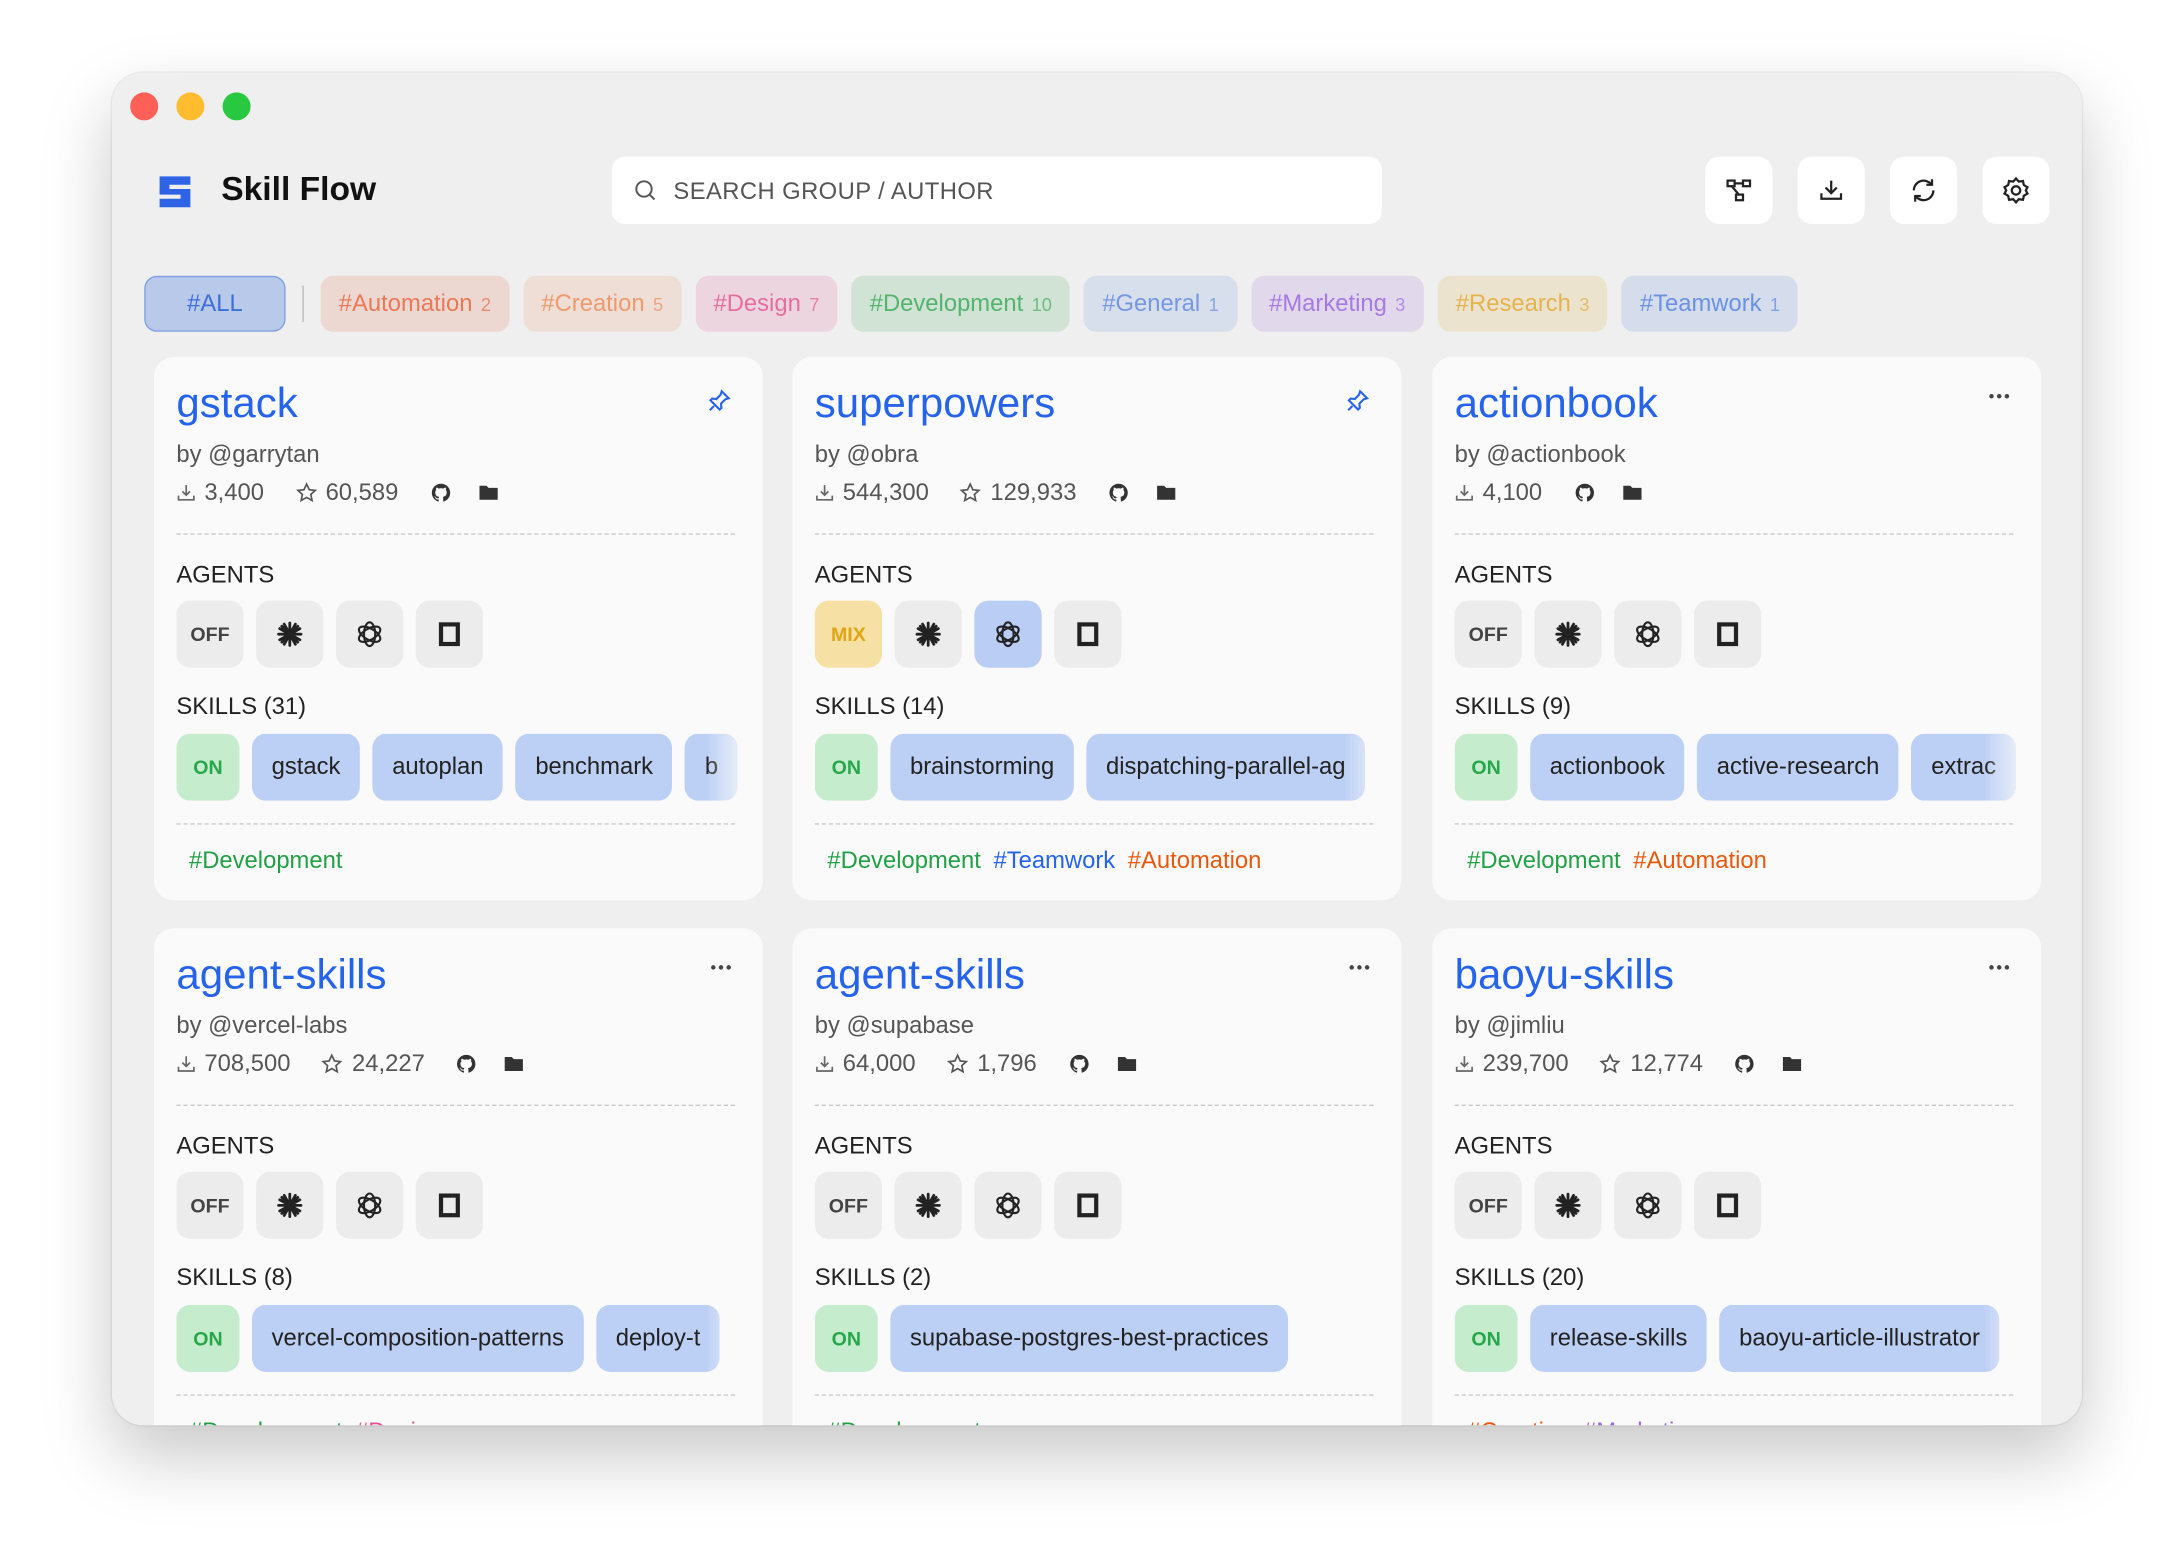  What do you see at coordinates (415, 303) in the screenshot?
I see `tag-filter: #Automation 2` at bounding box center [415, 303].